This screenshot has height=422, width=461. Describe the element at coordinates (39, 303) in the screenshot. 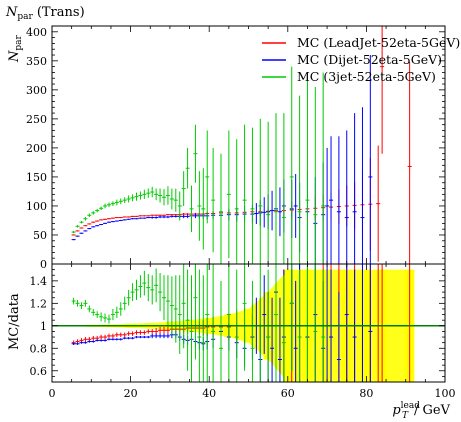

I see `ratio-tick-label: 1.2` at that location.